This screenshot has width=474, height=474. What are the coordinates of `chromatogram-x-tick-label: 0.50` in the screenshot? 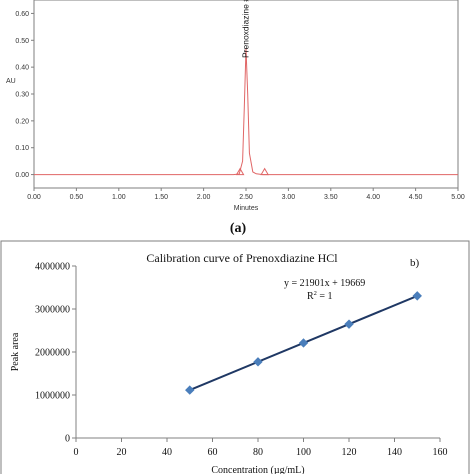 It's located at (77, 197).